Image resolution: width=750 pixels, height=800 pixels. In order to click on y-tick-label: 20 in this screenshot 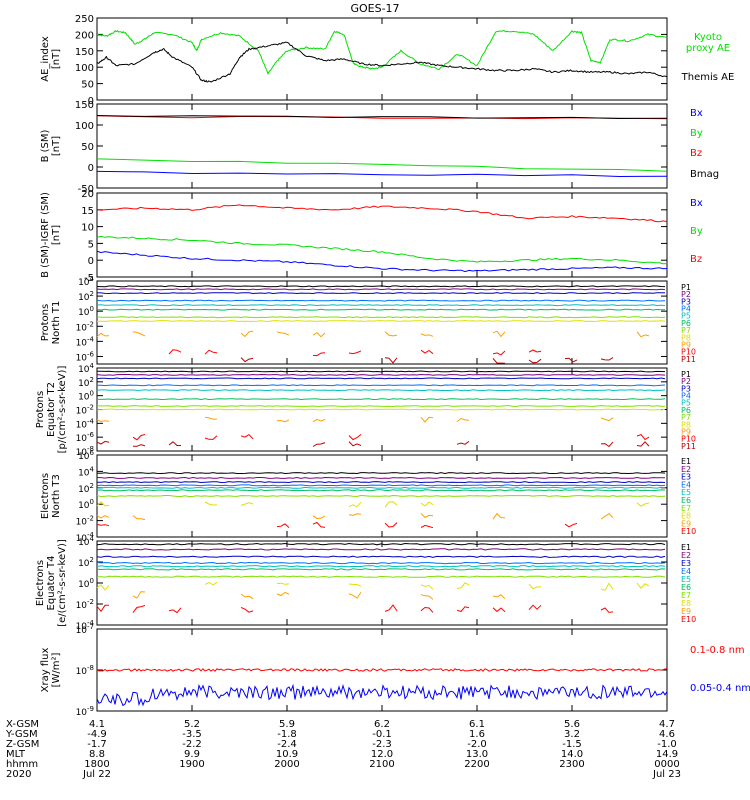, I will do `click(87, 194)`.